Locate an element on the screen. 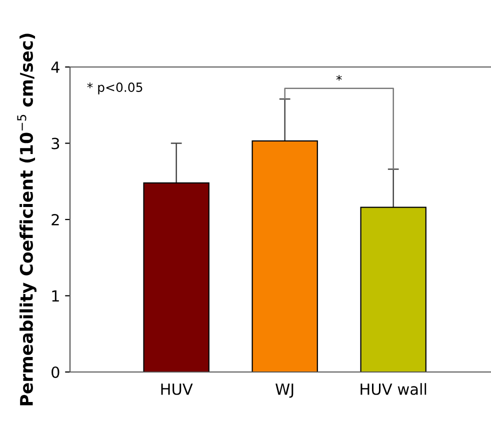 The width and height of the screenshot is (491, 429). y-axis-title: Permeability Coefficient (10$^{−5}$ cm/sec) is located at coordinates (26, 220).